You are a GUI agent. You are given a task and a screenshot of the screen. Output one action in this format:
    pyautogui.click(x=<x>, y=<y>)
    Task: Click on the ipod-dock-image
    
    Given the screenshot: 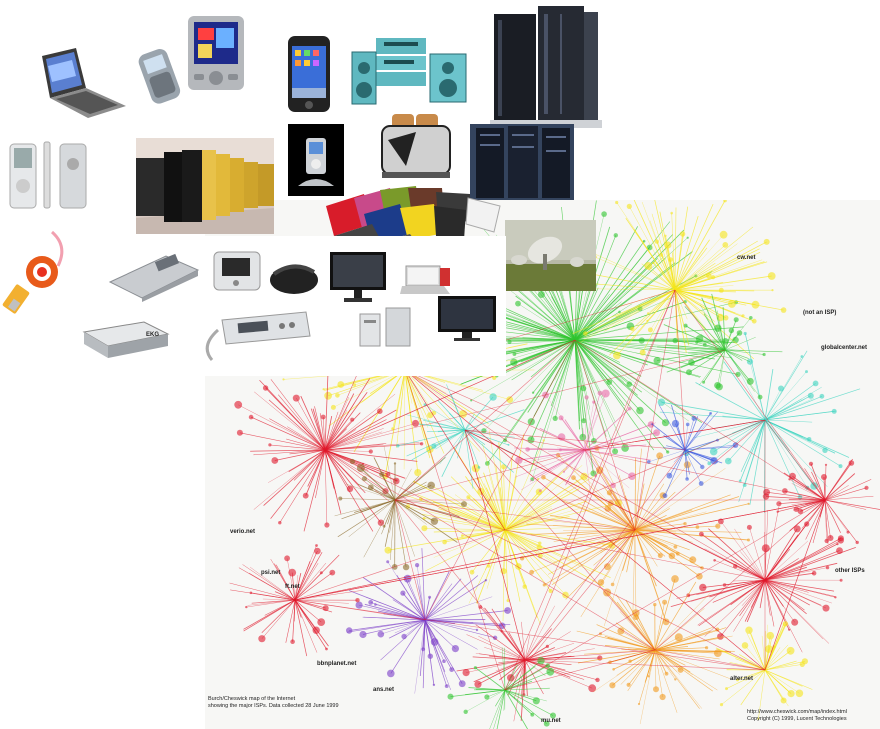 What is the action you would take?
    pyautogui.click(x=316, y=160)
    